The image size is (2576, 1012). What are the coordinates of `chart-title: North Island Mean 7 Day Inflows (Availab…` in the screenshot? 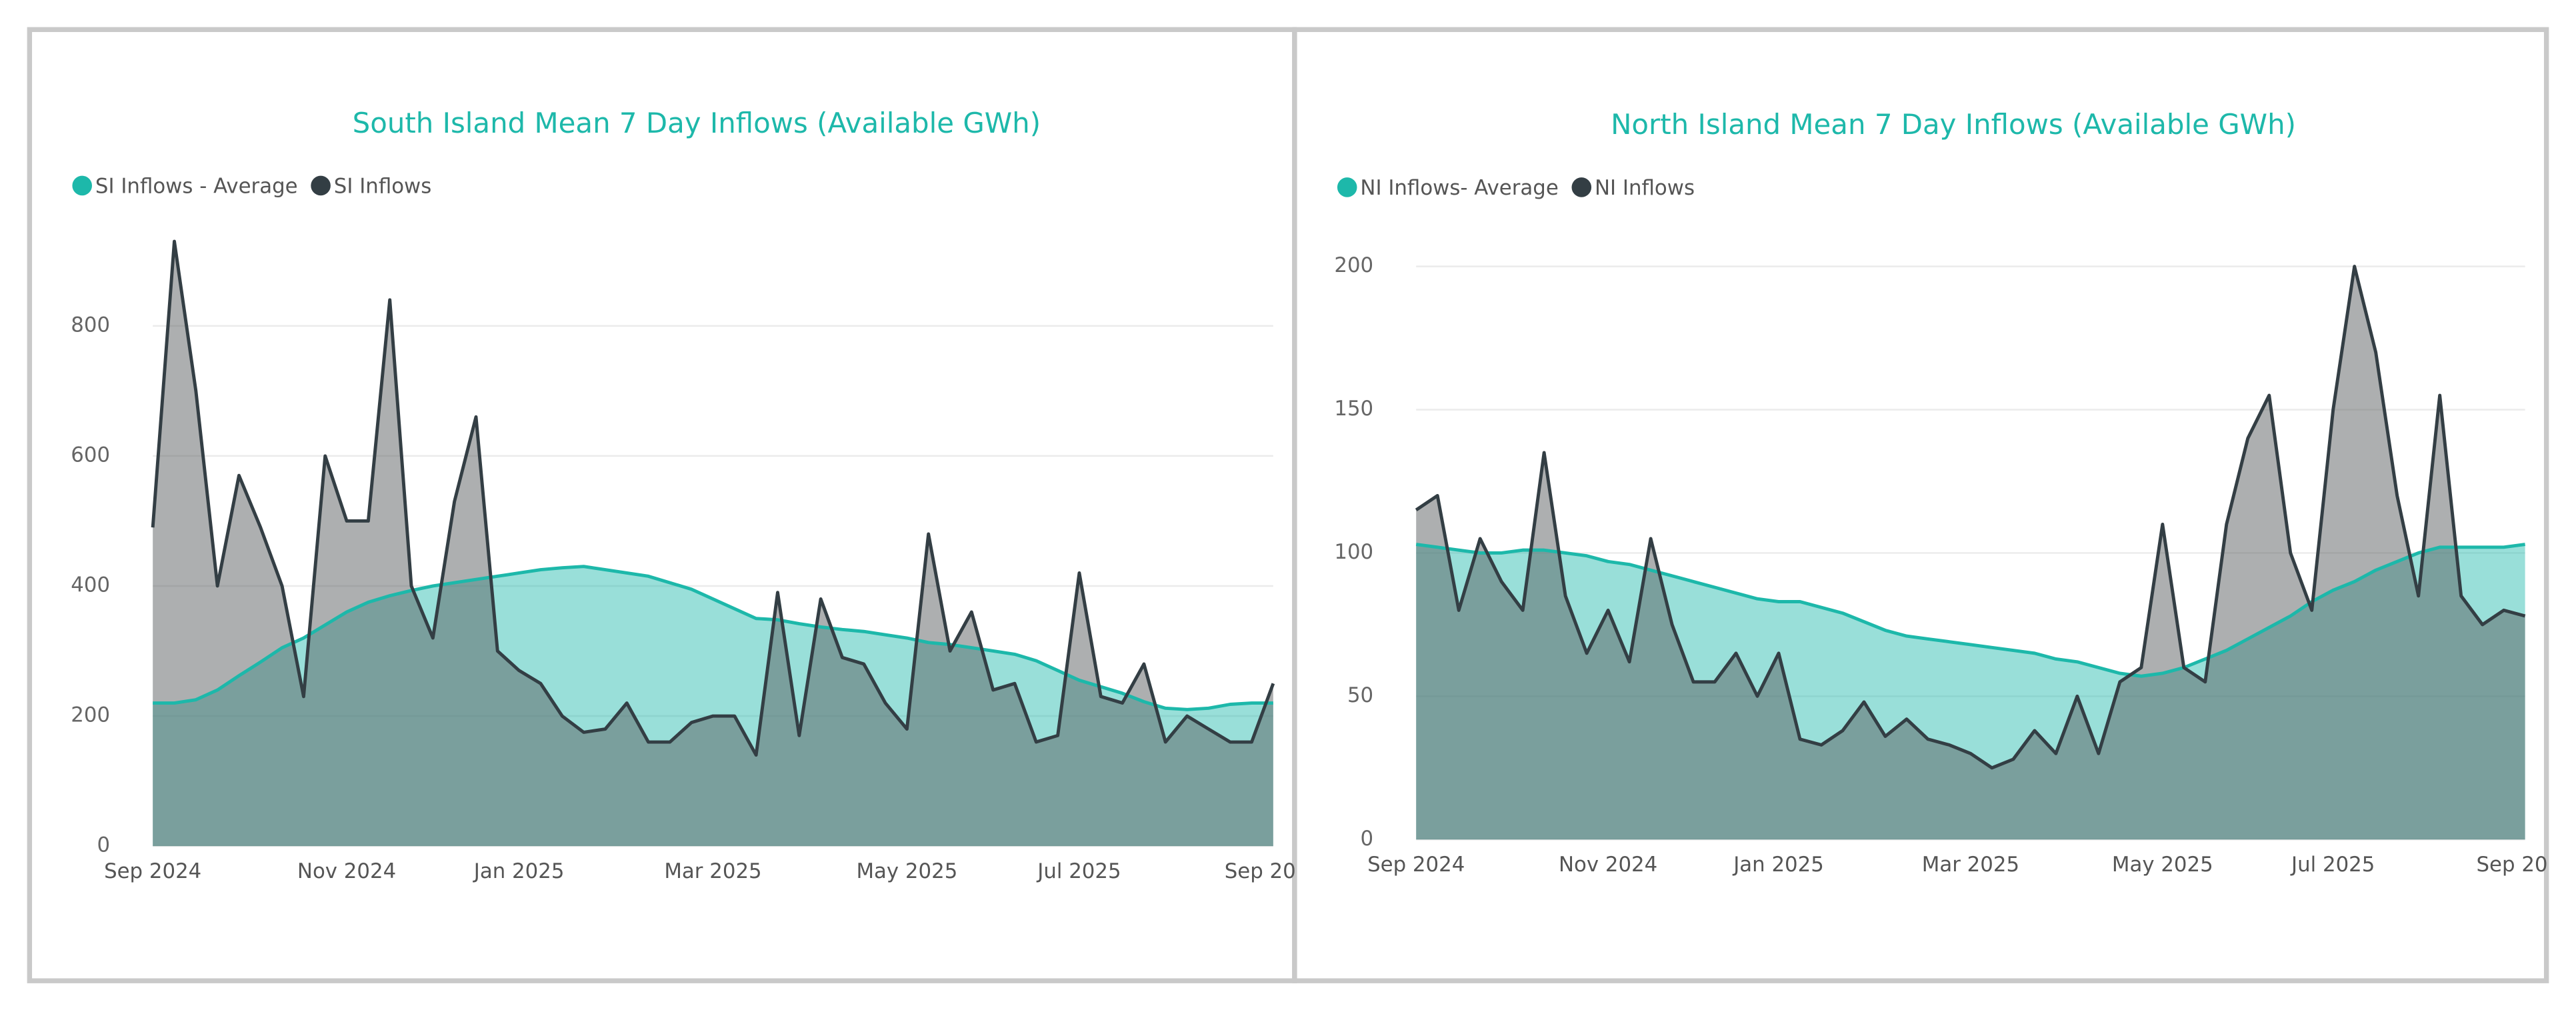 It's located at (1953, 124).